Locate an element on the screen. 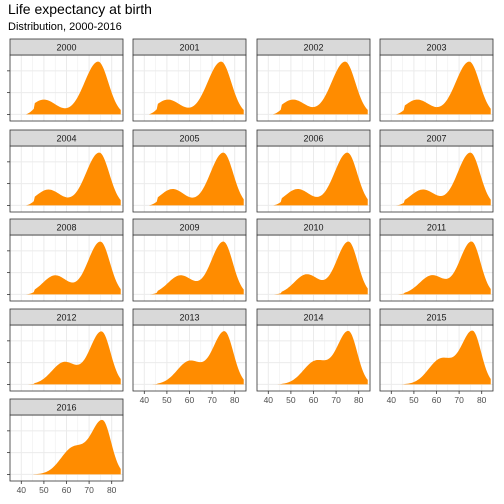 This screenshot has height=504, width=504. facet-panel-2011: 2011 is located at coordinates (436, 260).